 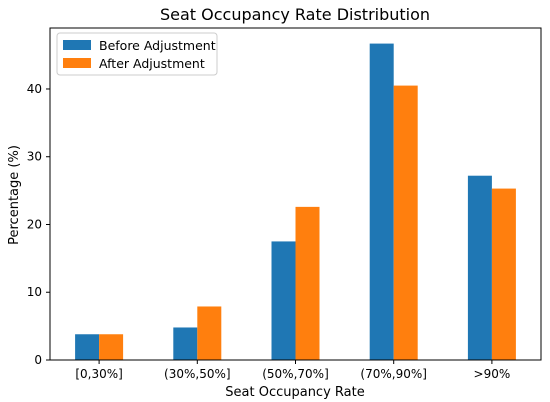 I want to click on y-tick-label: 20, so click(x=34, y=224).